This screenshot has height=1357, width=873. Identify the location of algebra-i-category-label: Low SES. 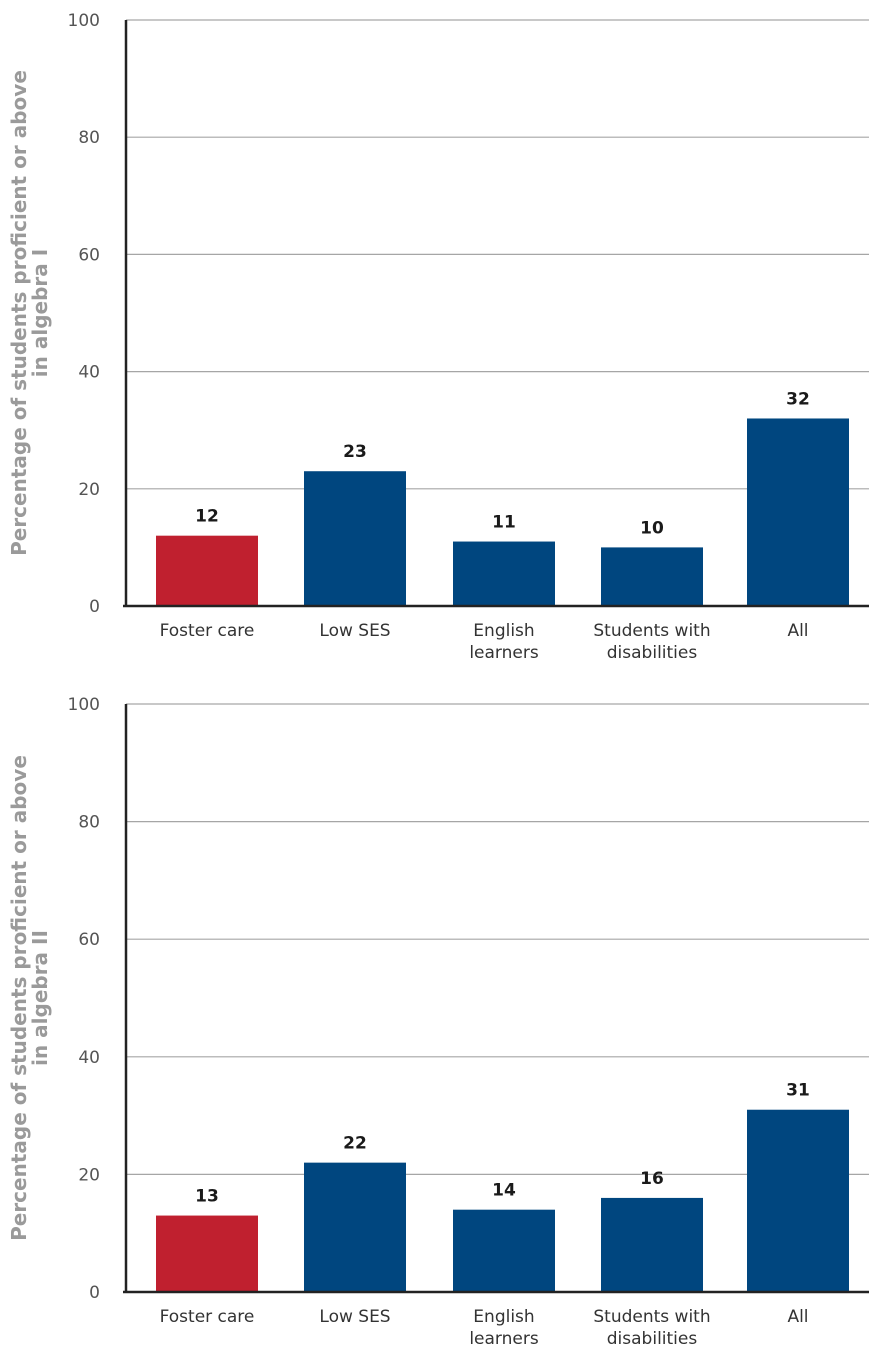
(354, 631).